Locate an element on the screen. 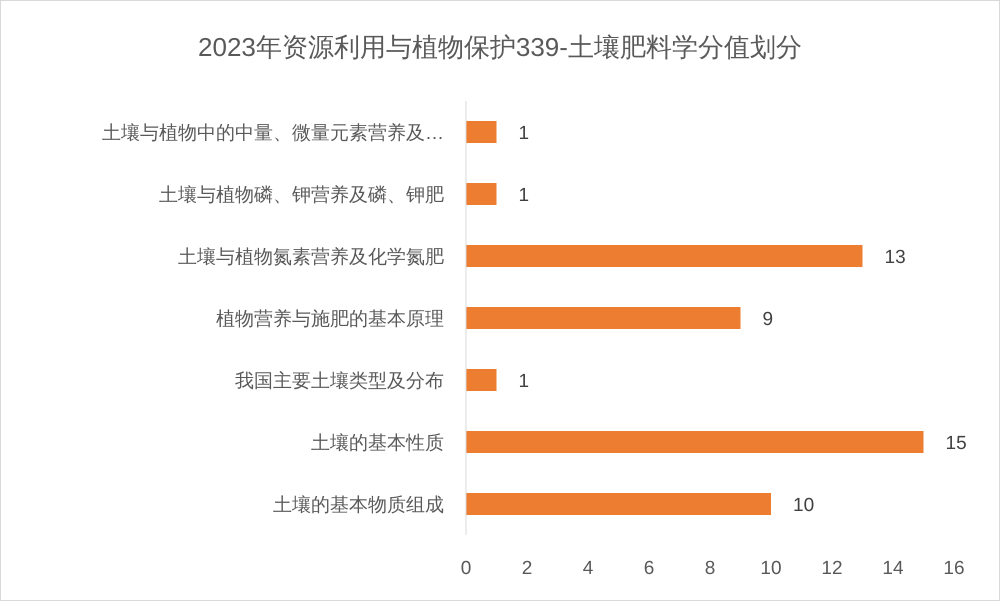 The image size is (1000, 601). y-tick-label: 土壤与植物氮素营养及化学氮肥 is located at coordinates (311, 257).